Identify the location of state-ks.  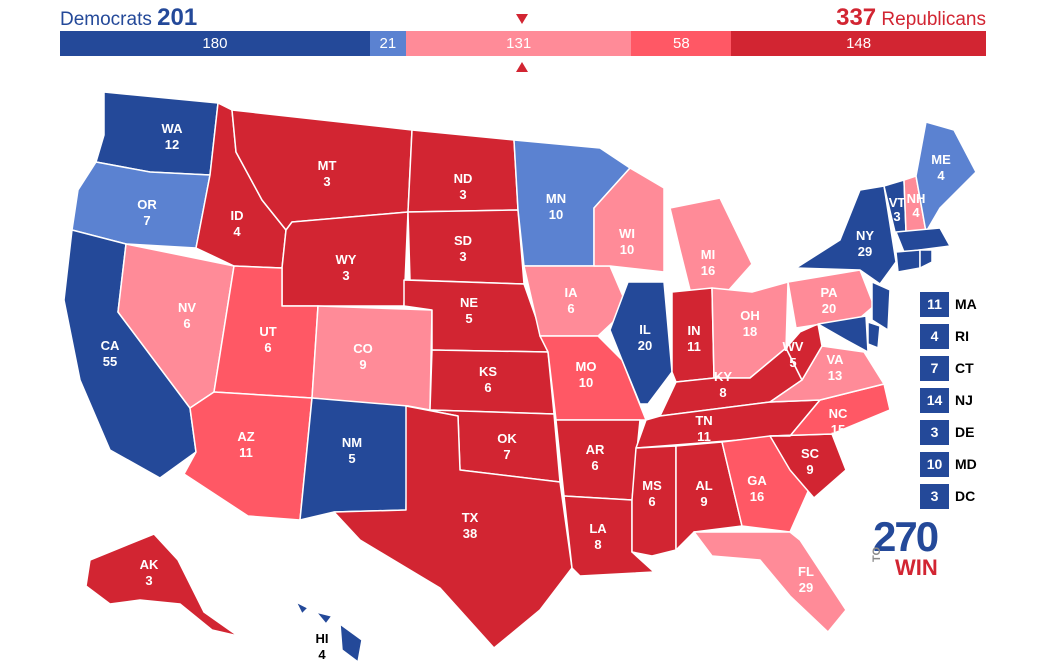
(492, 382).